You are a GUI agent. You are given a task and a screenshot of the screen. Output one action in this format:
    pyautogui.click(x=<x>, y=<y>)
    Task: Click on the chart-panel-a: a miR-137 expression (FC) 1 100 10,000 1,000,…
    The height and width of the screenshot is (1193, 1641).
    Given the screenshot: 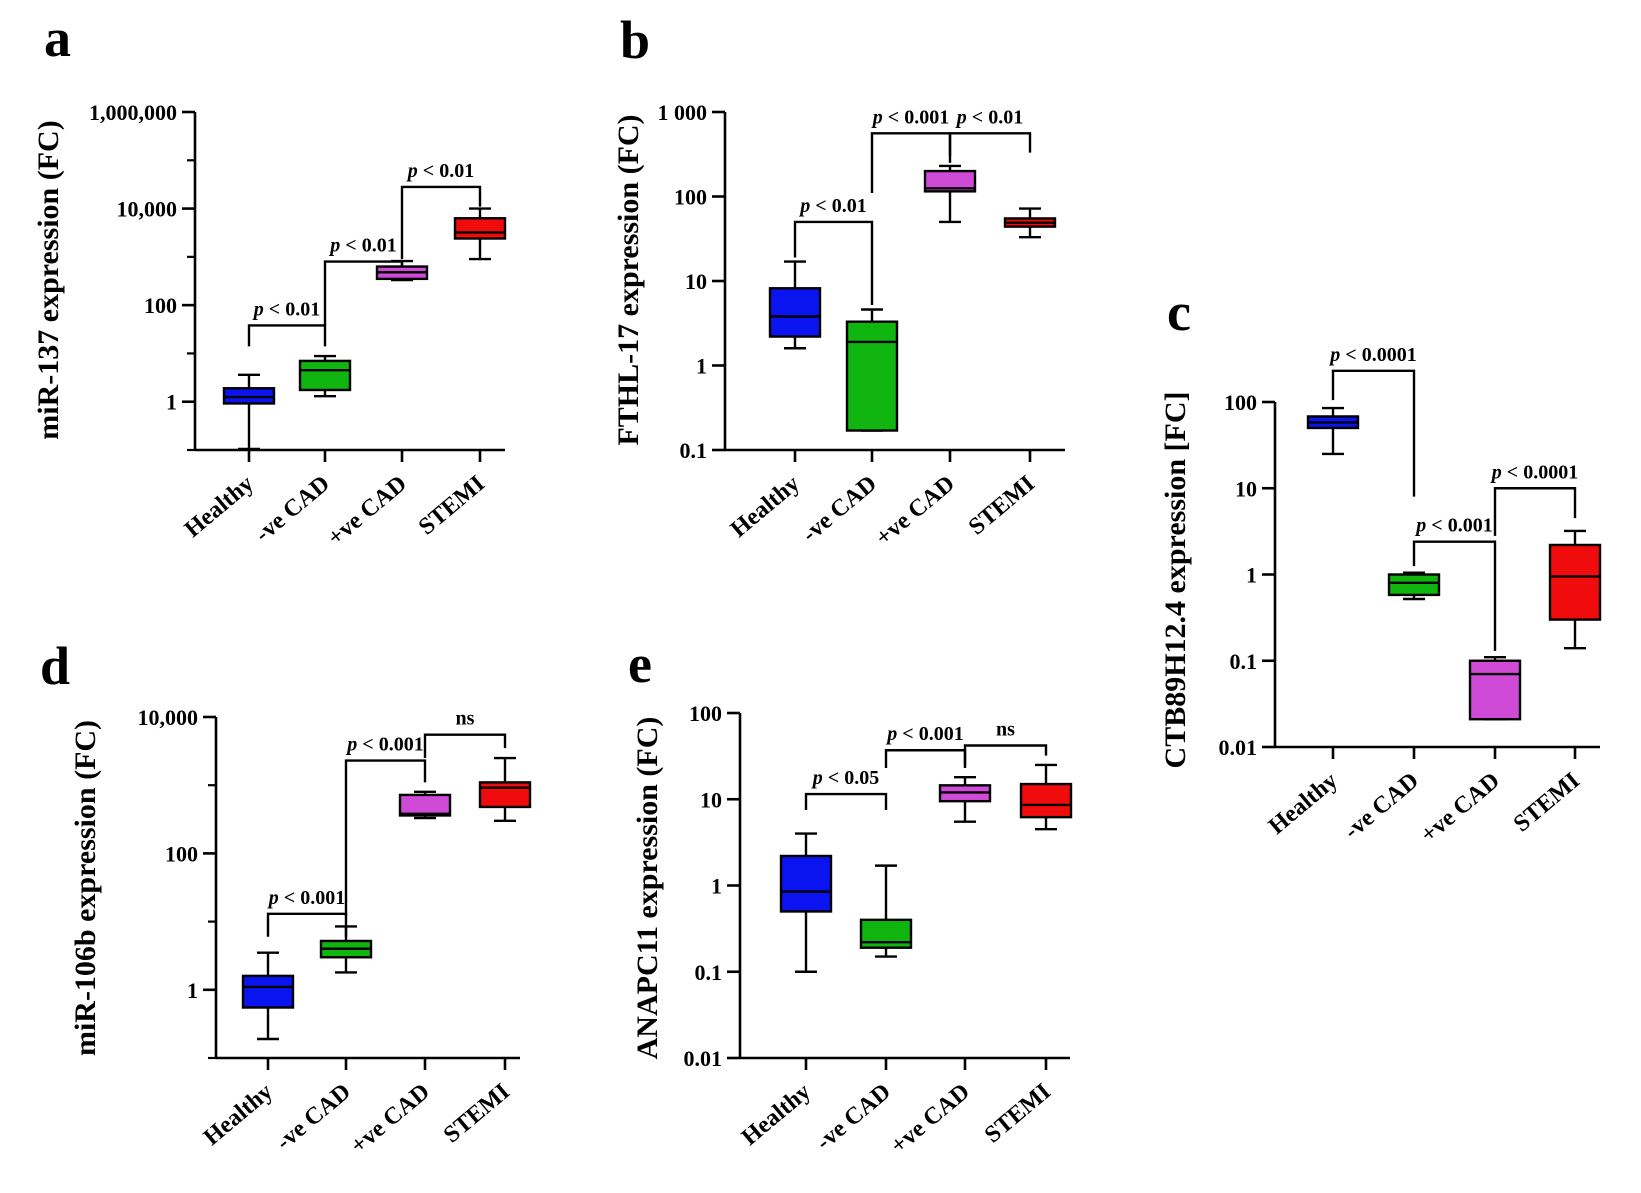 What is the action you would take?
    pyautogui.click(x=269, y=280)
    